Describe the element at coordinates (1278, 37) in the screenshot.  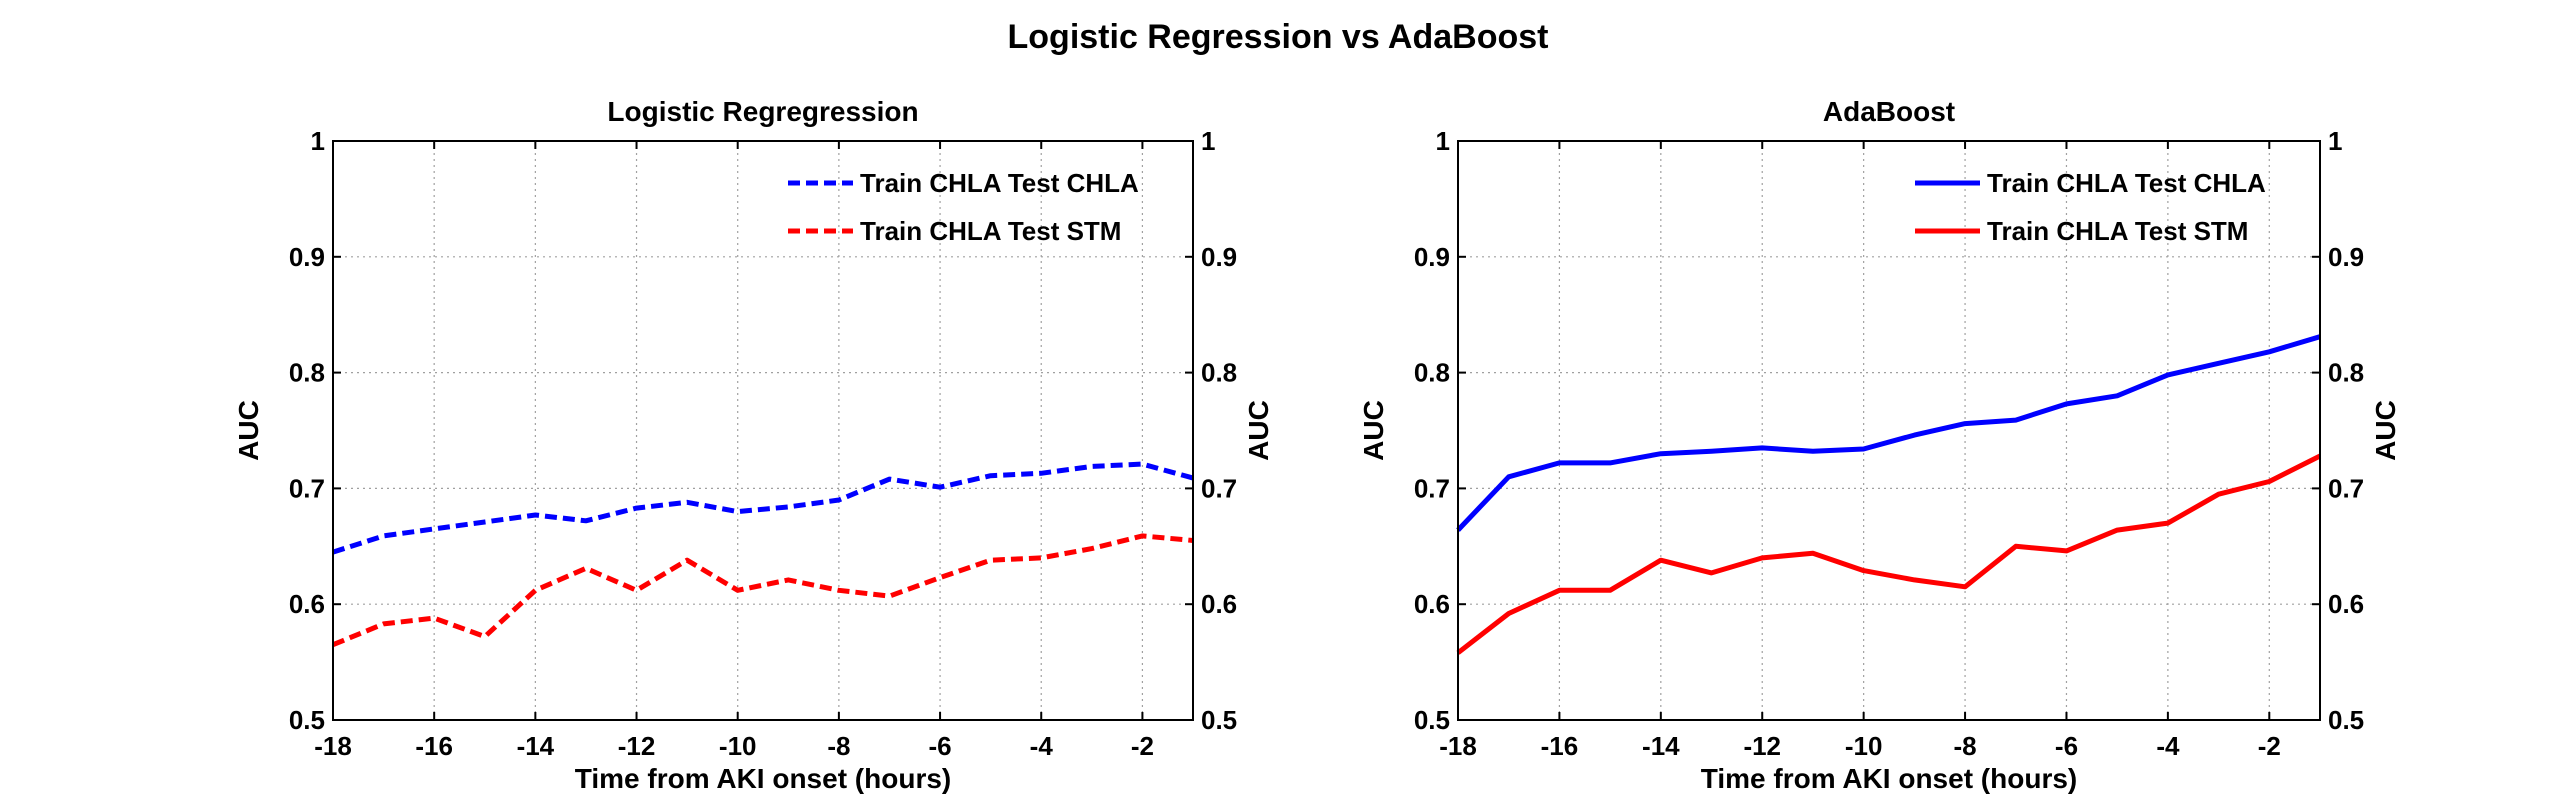
I see `figure-title: Logistic Regression vs AdaBoost` at that location.